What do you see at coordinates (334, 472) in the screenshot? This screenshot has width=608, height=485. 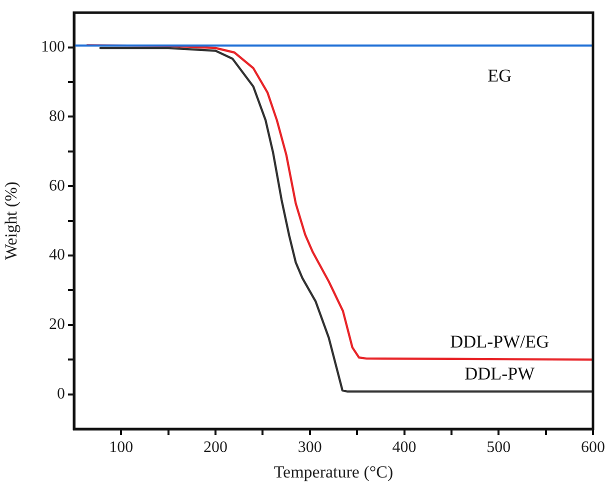 I see `x-axis-title: Temperature (°C)` at bounding box center [334, 472].